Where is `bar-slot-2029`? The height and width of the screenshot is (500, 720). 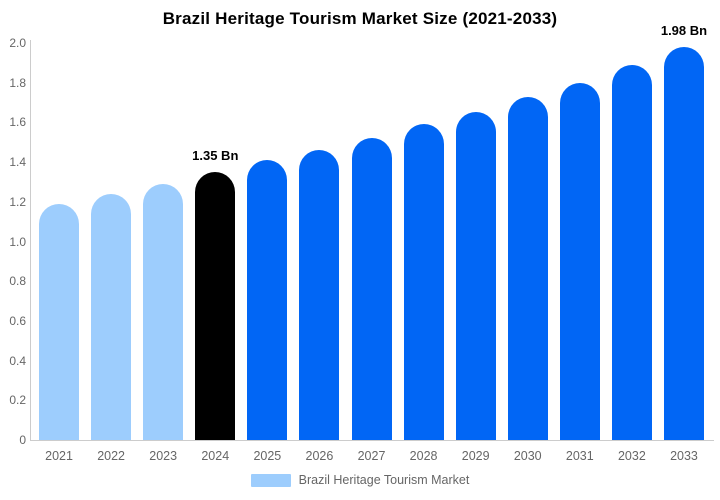 bar-slot-2029 is located at coordinates (476, 241).